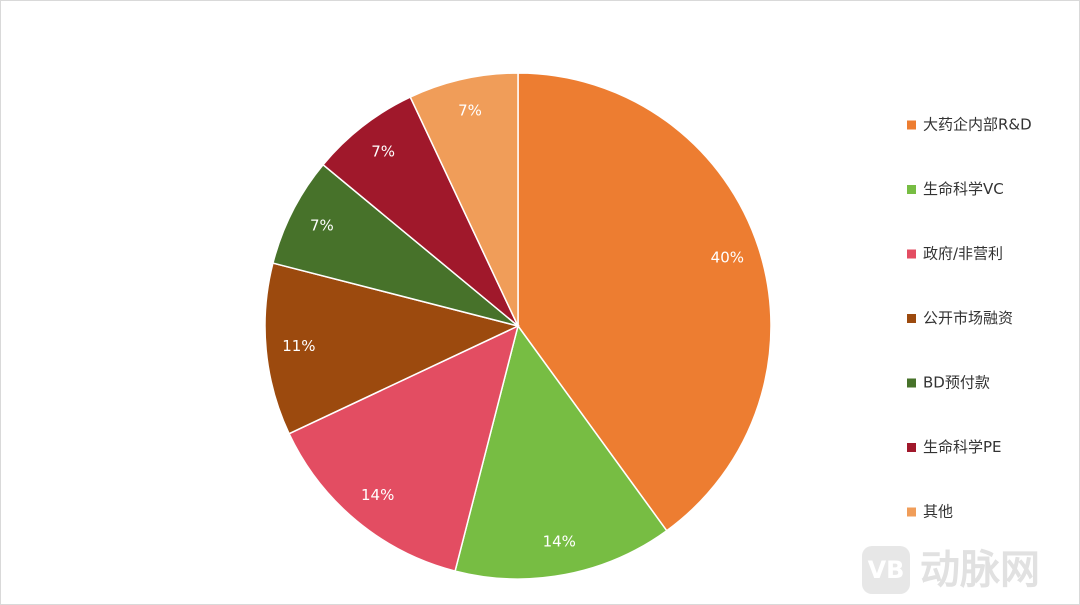 The width and height of the screenshot is (1080, 605). I want to click on legend-label: 大药企内部R&D, so click(977, 125).